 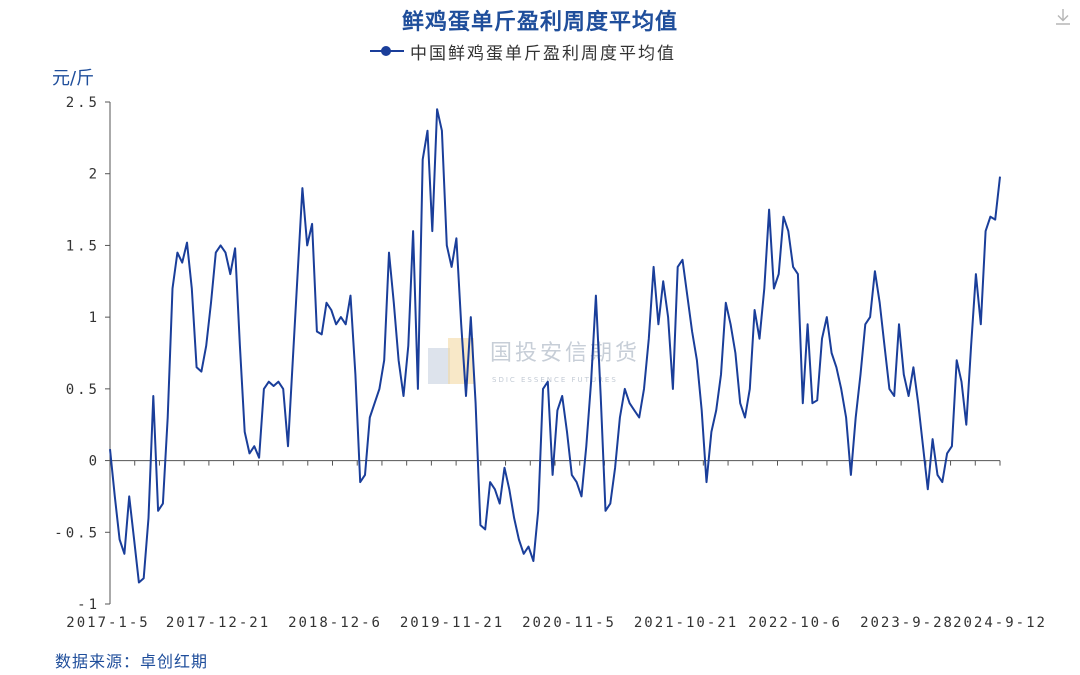 I want to click on y-tick-label: 2, so click(x=94, y=175).